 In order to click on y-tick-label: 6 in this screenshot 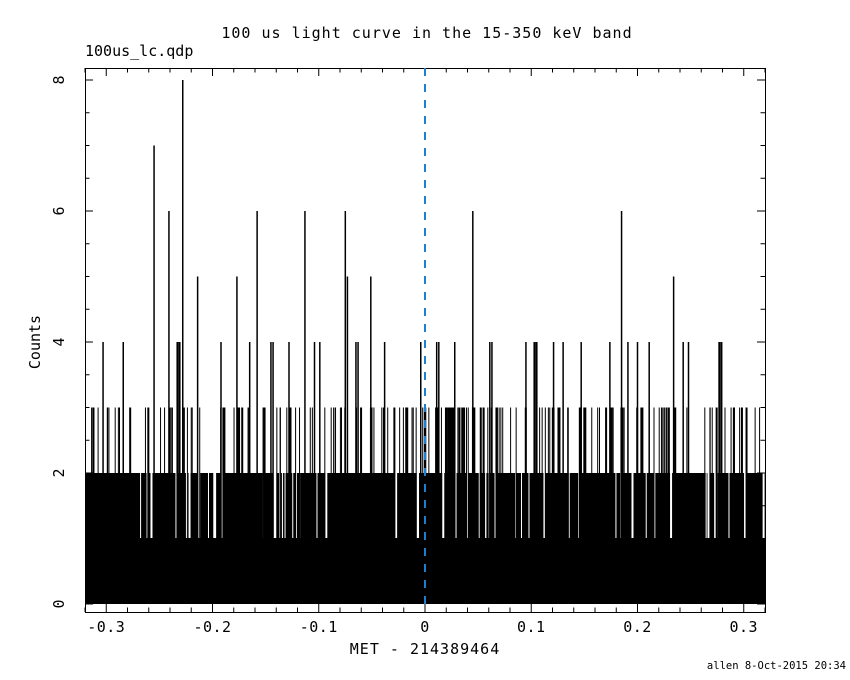, I will do `click(59, 210)`.